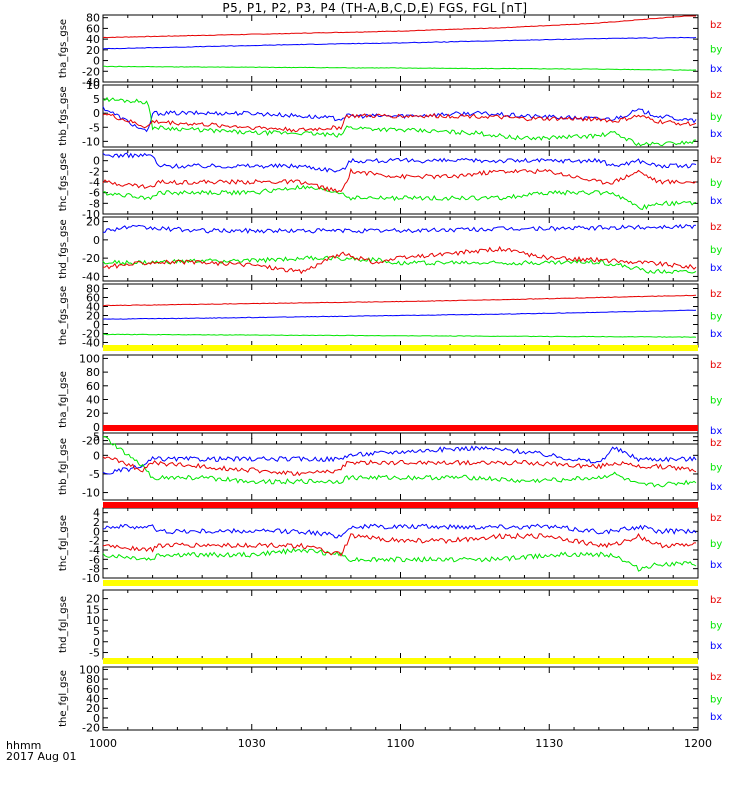 The height and width of the screenshot is (800, 750). What do you see at coordinates (93, 85) in the screenshot?
I see `y-tick-label: 10` at bounding box center [93, 85].